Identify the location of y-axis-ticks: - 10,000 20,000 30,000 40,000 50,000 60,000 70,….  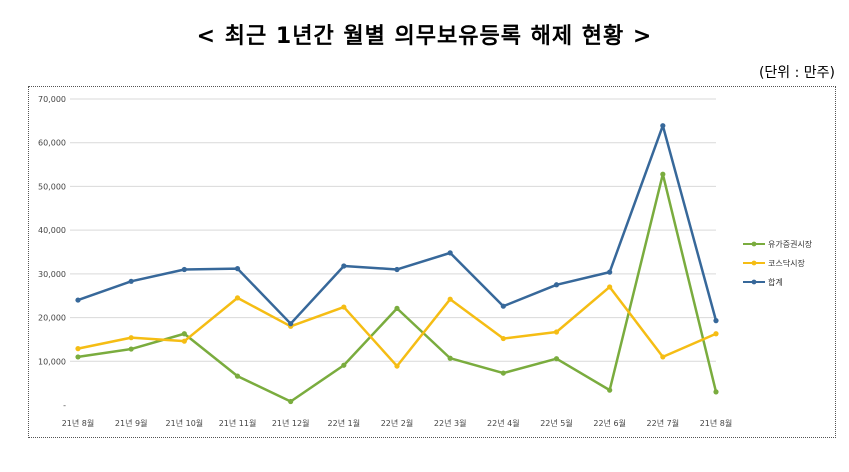
(52, 252).